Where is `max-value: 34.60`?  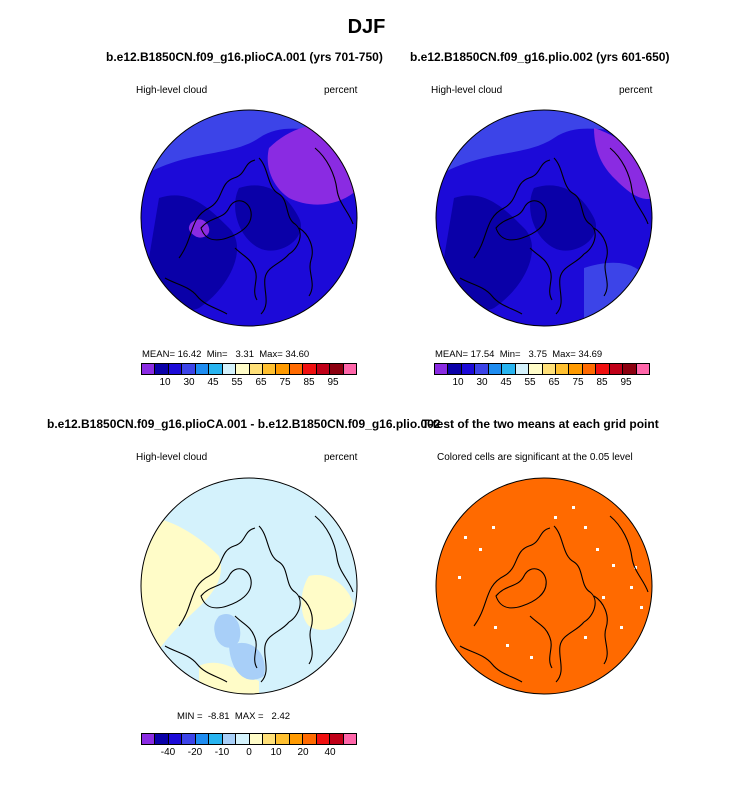
max-value: 34.60 is located at coordinates (297, 354).